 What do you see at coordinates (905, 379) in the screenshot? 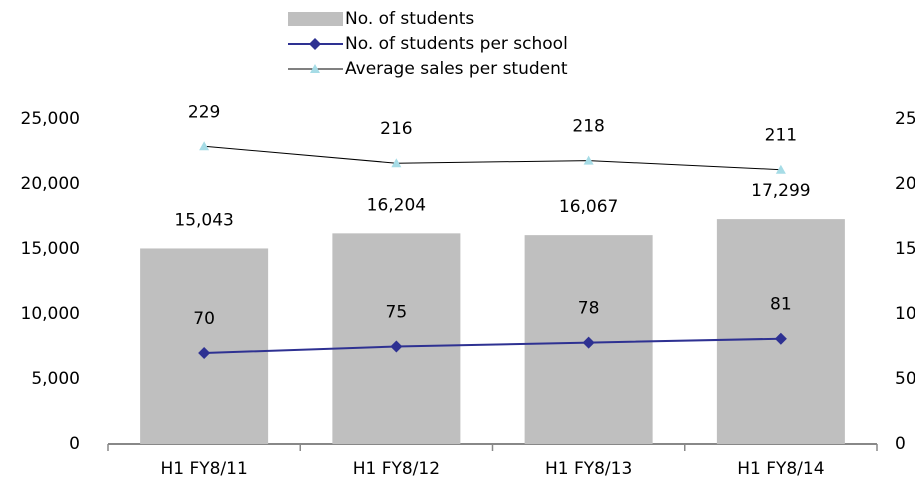
I see `y2-tick-label: 50` at bounding box center [905, 379].